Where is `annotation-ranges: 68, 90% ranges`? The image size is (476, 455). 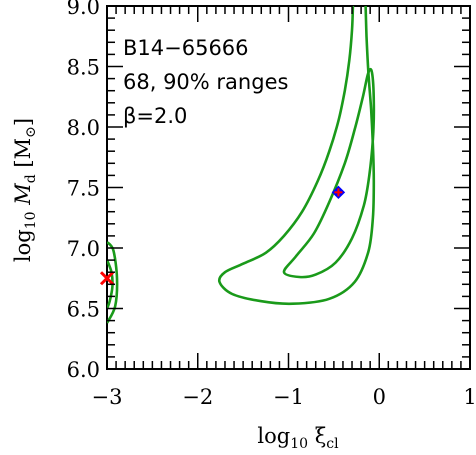 annotation-ranges: 68, 90% ranges is located at coordinates (205, 82).